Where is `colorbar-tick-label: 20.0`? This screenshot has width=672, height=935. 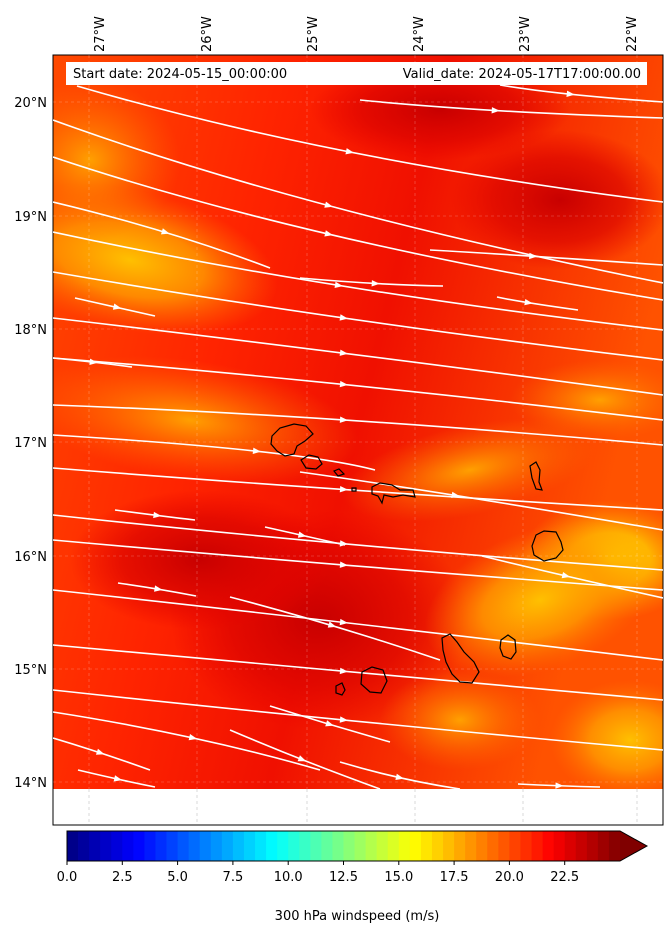 colorbar-tick-label: 20.0 is located at coordinates (509, 877).